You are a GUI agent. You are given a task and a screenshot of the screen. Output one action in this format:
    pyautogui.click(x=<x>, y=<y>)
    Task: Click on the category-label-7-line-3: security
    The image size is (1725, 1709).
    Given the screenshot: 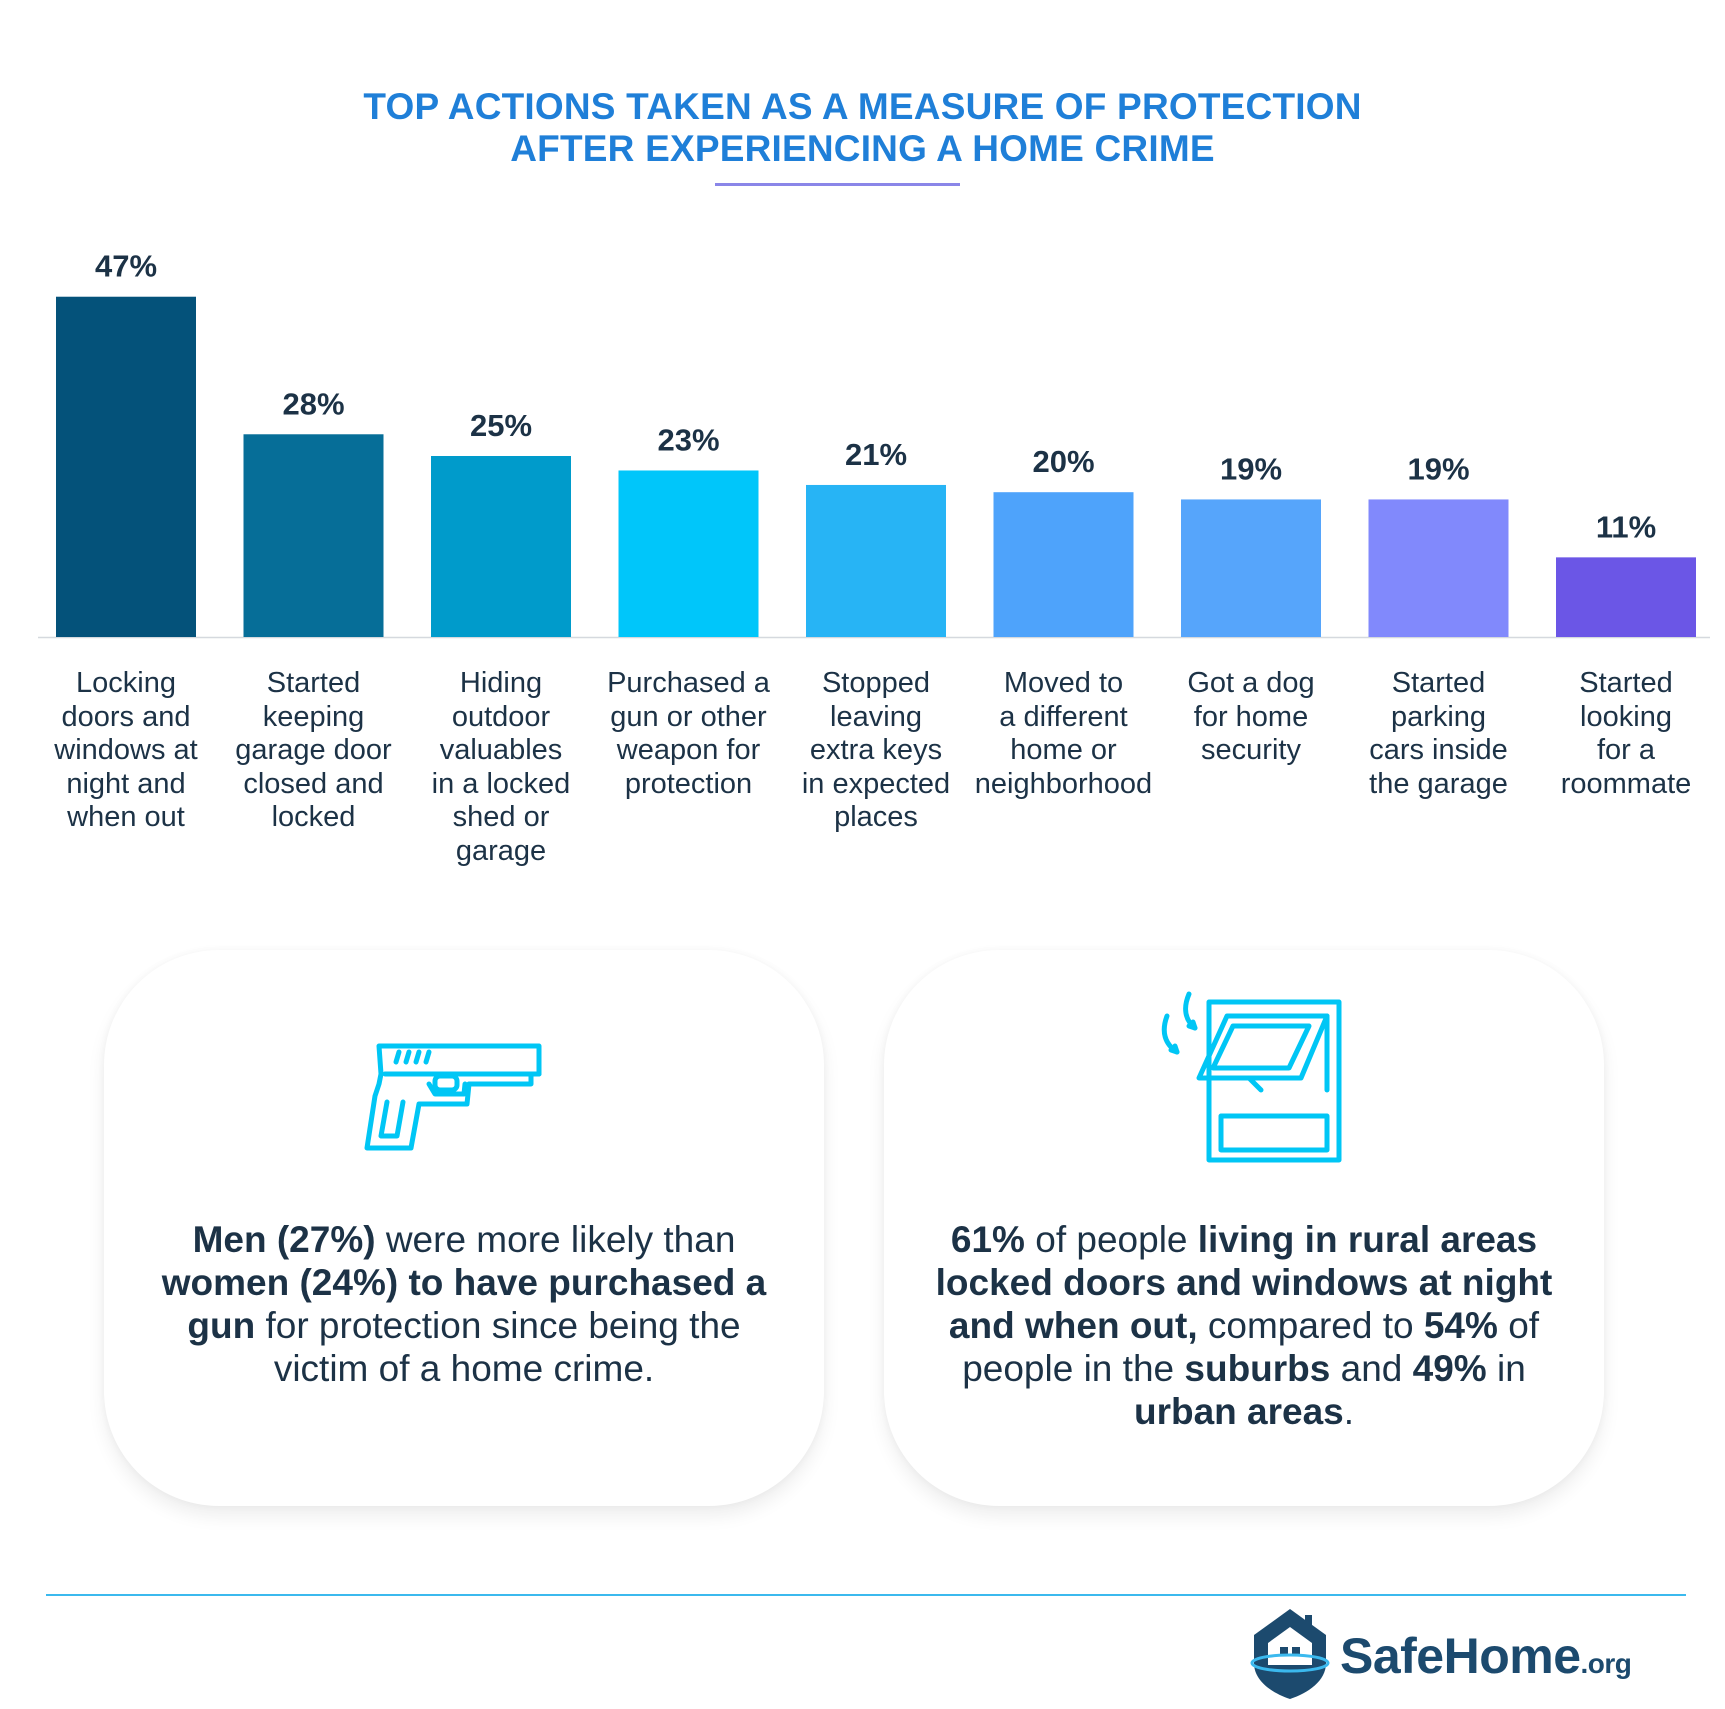 What is the action you would take?
    pyautogui.click(x=1251, y=750)
    